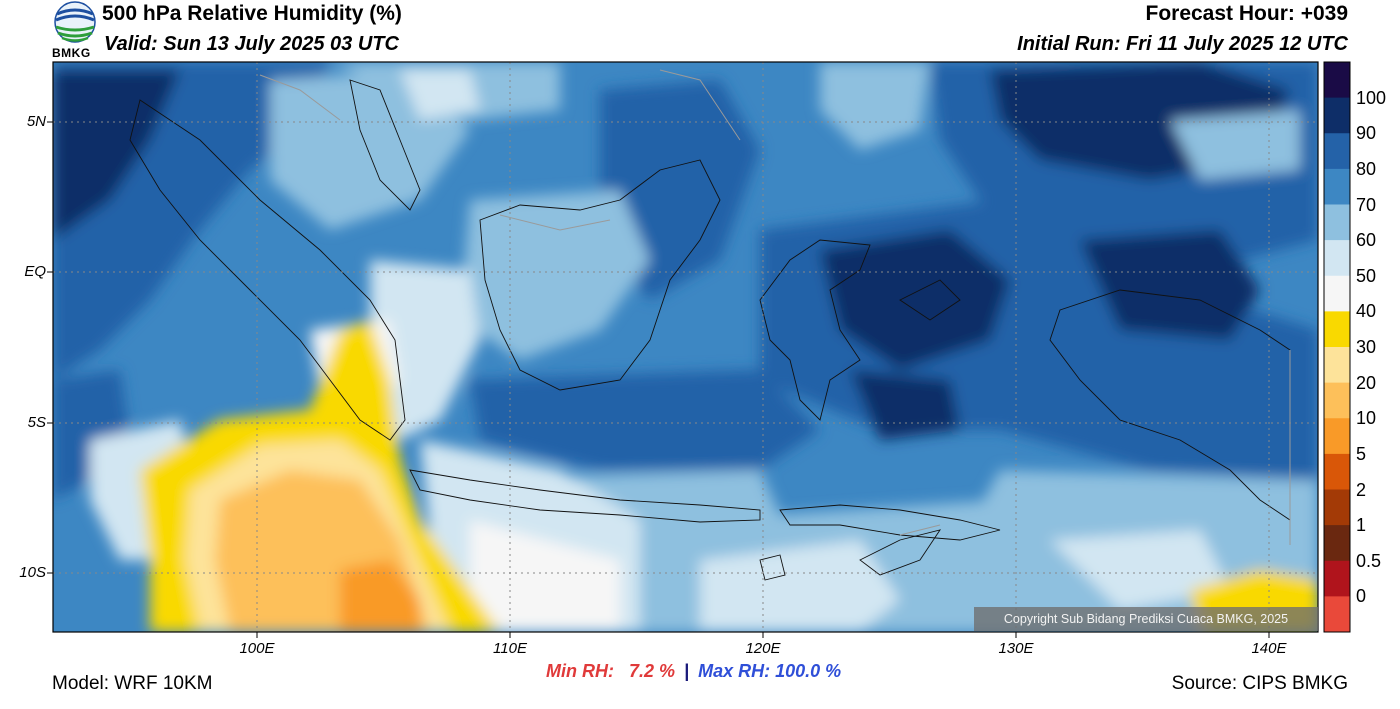 The image size is (1400, 709). I want to click on rh-stats: Min RH: 7.2 % | Max RH: 100.0 %, so click(693, 671).